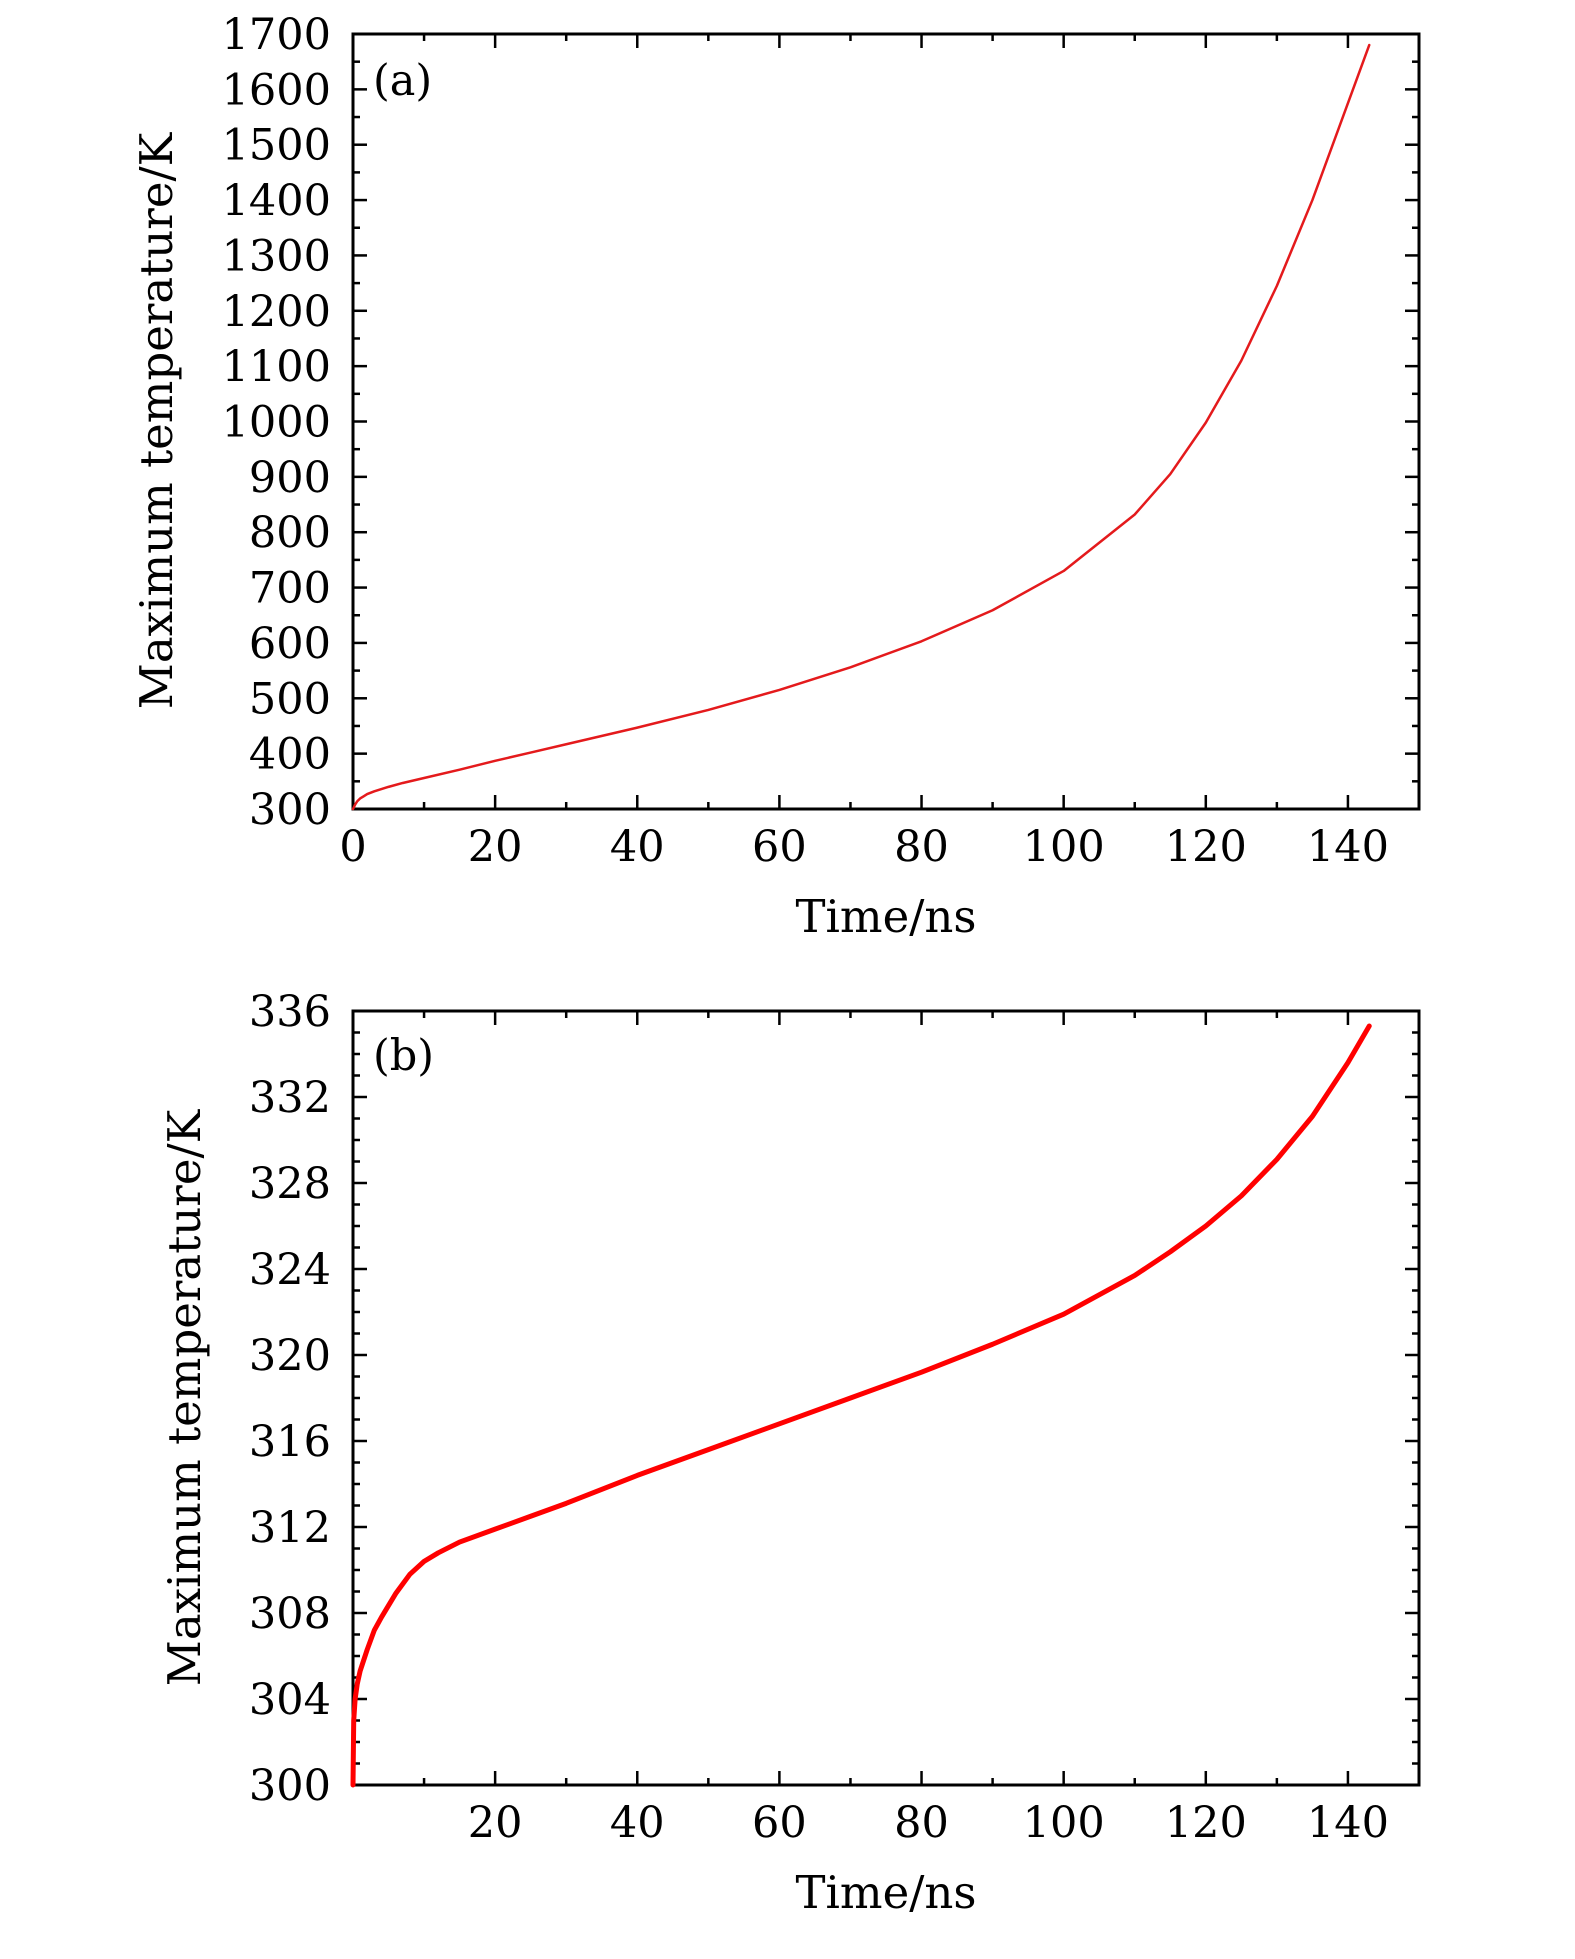 The image size is (1575, 1959). I want to click on y-tick-label-b: 328, so click(290, 1184).